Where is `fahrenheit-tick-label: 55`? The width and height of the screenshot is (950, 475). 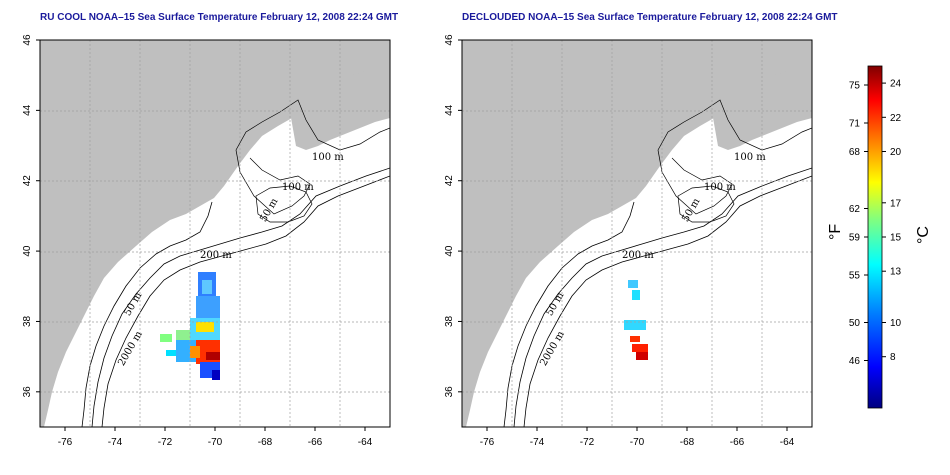
fahrenheit-tick-label: 55 is located at coordinates (855, 276).